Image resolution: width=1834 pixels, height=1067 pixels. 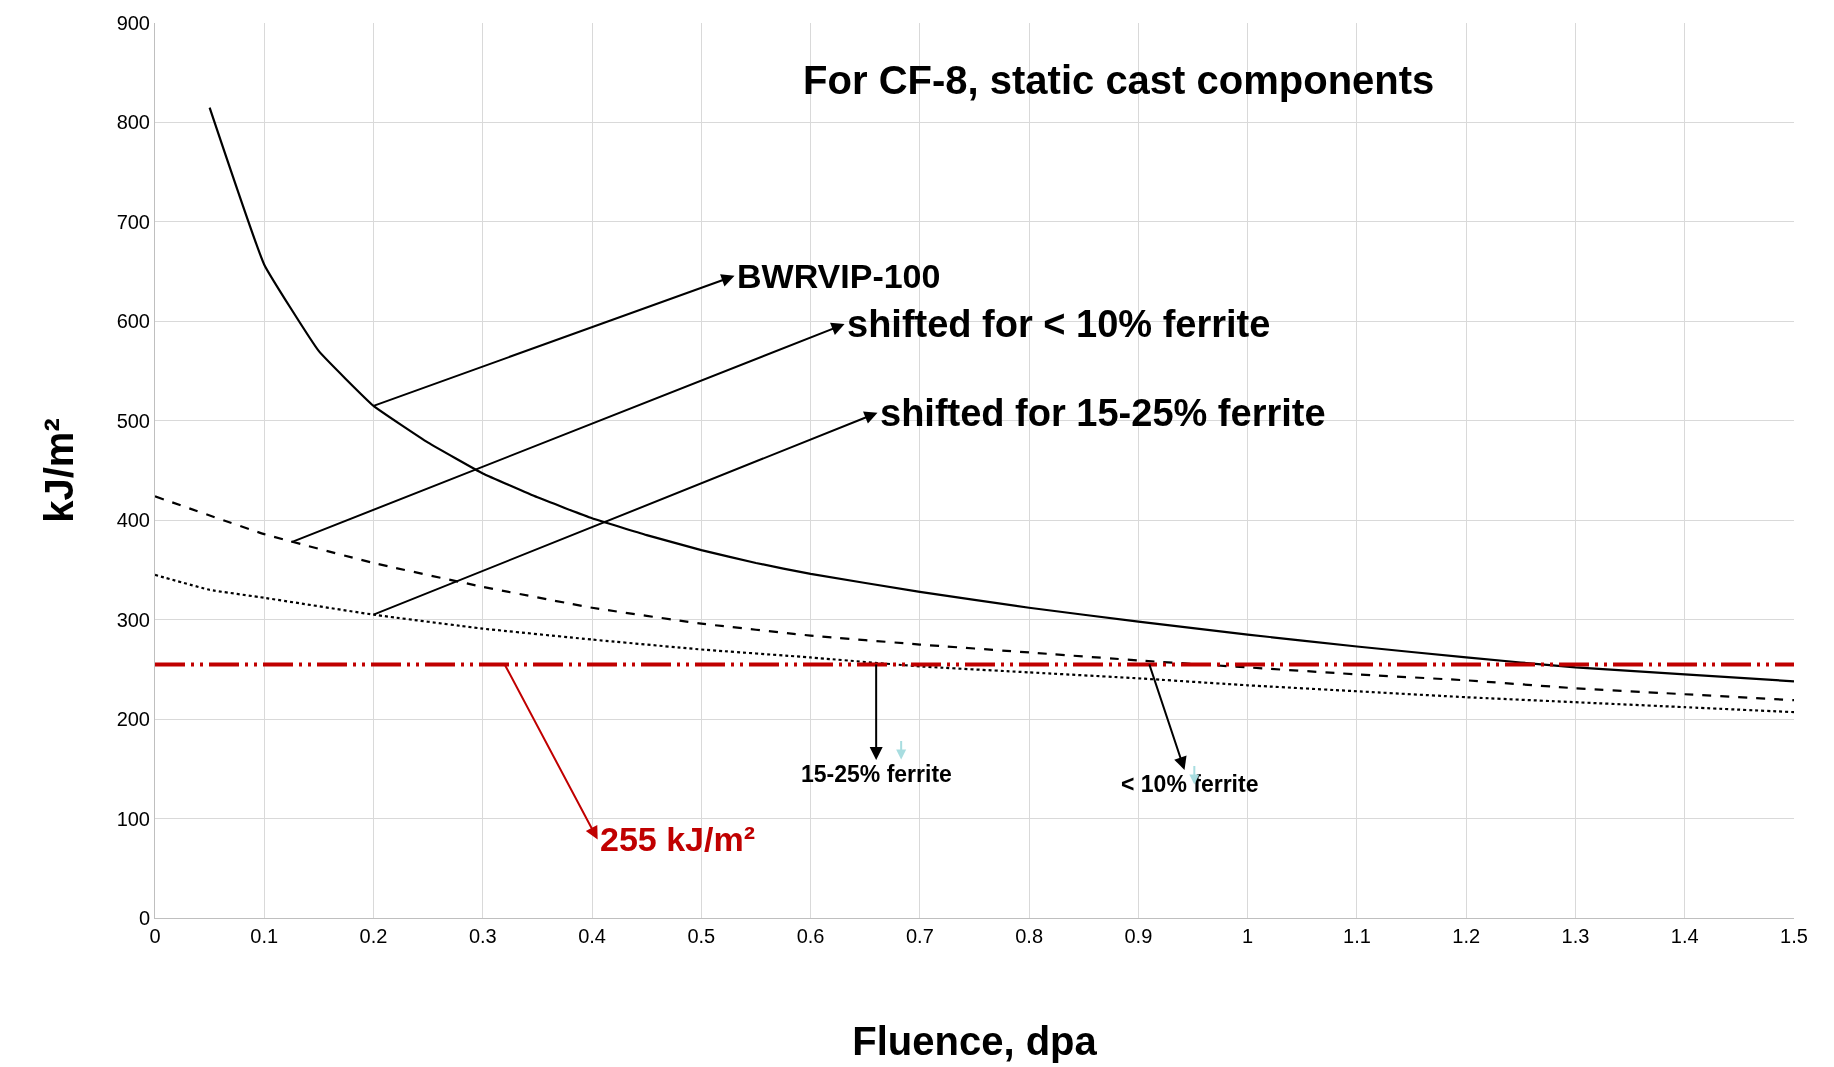 I want to click on annotation: shifted for < 10% ferrite, so click(x=1059, y=324).